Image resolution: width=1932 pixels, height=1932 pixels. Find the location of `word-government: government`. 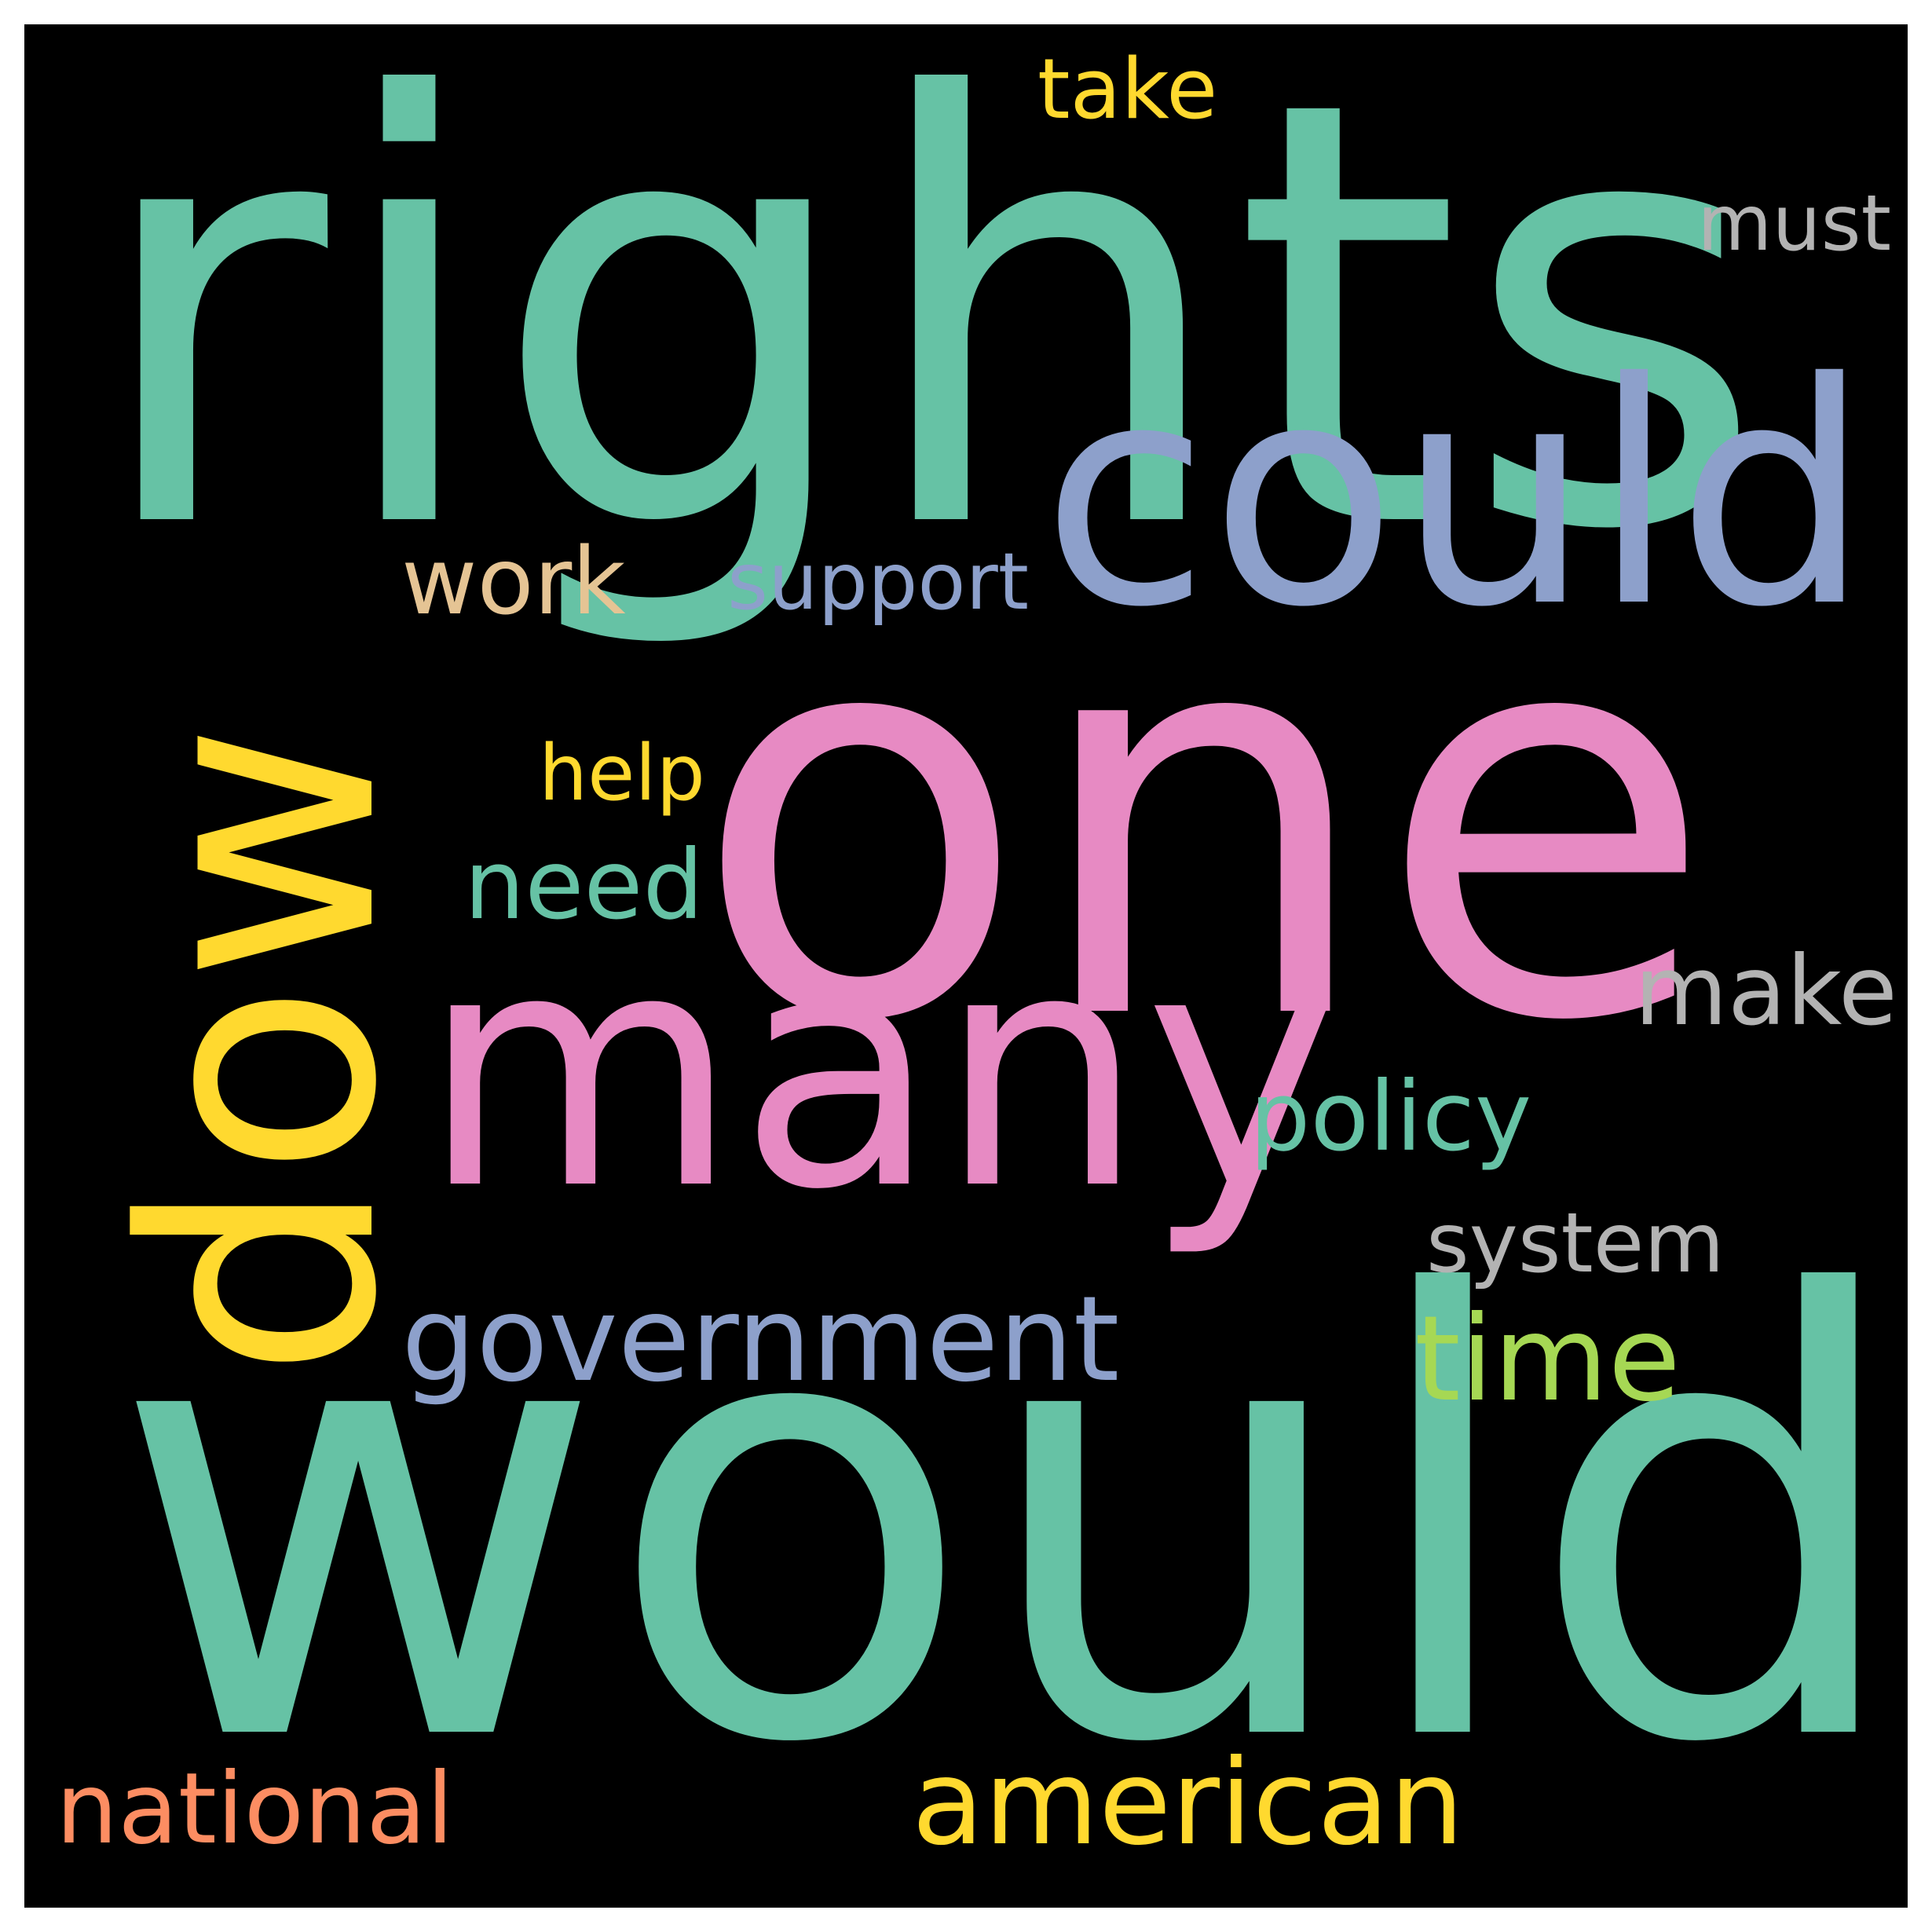

word-government: government is located at coordinates (761, 1340).